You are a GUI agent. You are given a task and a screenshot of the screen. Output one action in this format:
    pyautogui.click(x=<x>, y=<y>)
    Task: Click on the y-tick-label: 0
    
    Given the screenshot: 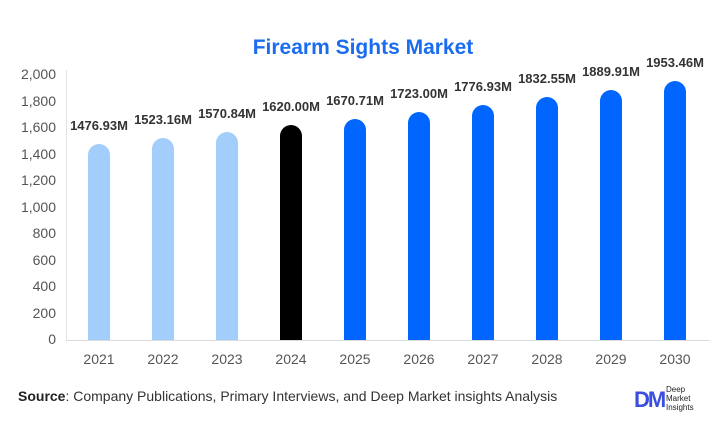 What is the action you would take?
    pyautogui.click(x=52, y=339)
    